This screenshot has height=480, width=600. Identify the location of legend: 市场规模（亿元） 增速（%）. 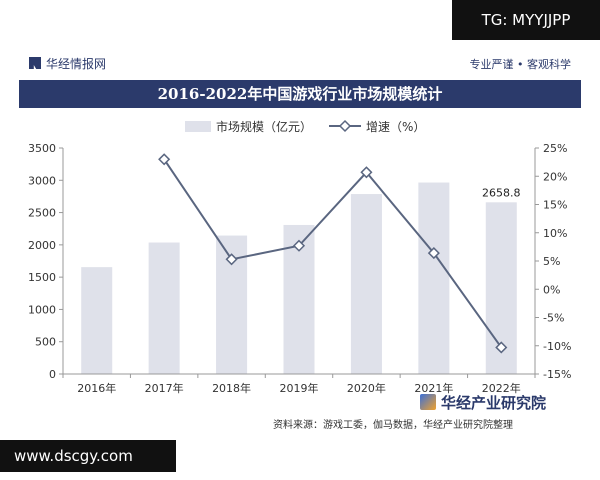
(305, 126).